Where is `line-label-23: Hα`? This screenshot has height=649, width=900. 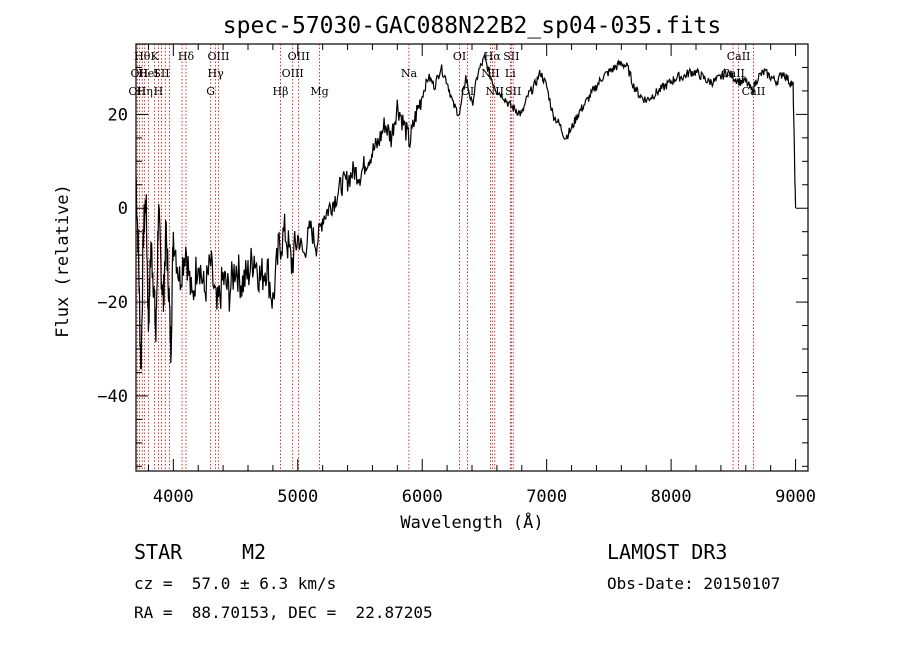 line-label-23: Hα is located at coordinates (493, 56).